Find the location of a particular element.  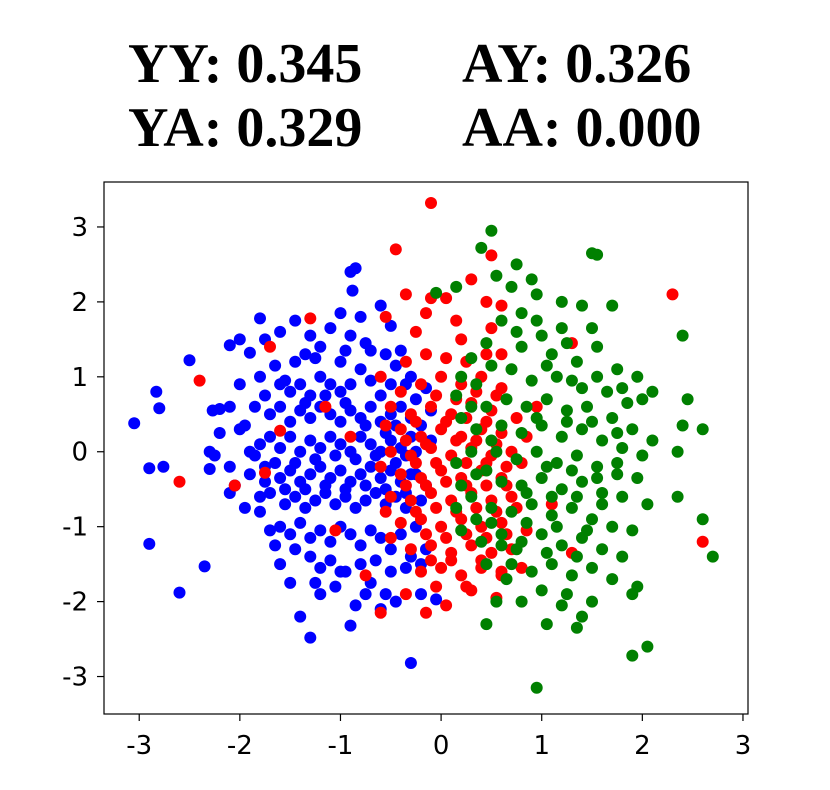

y-tick-label: 0 is located at coordinates (79, 453).